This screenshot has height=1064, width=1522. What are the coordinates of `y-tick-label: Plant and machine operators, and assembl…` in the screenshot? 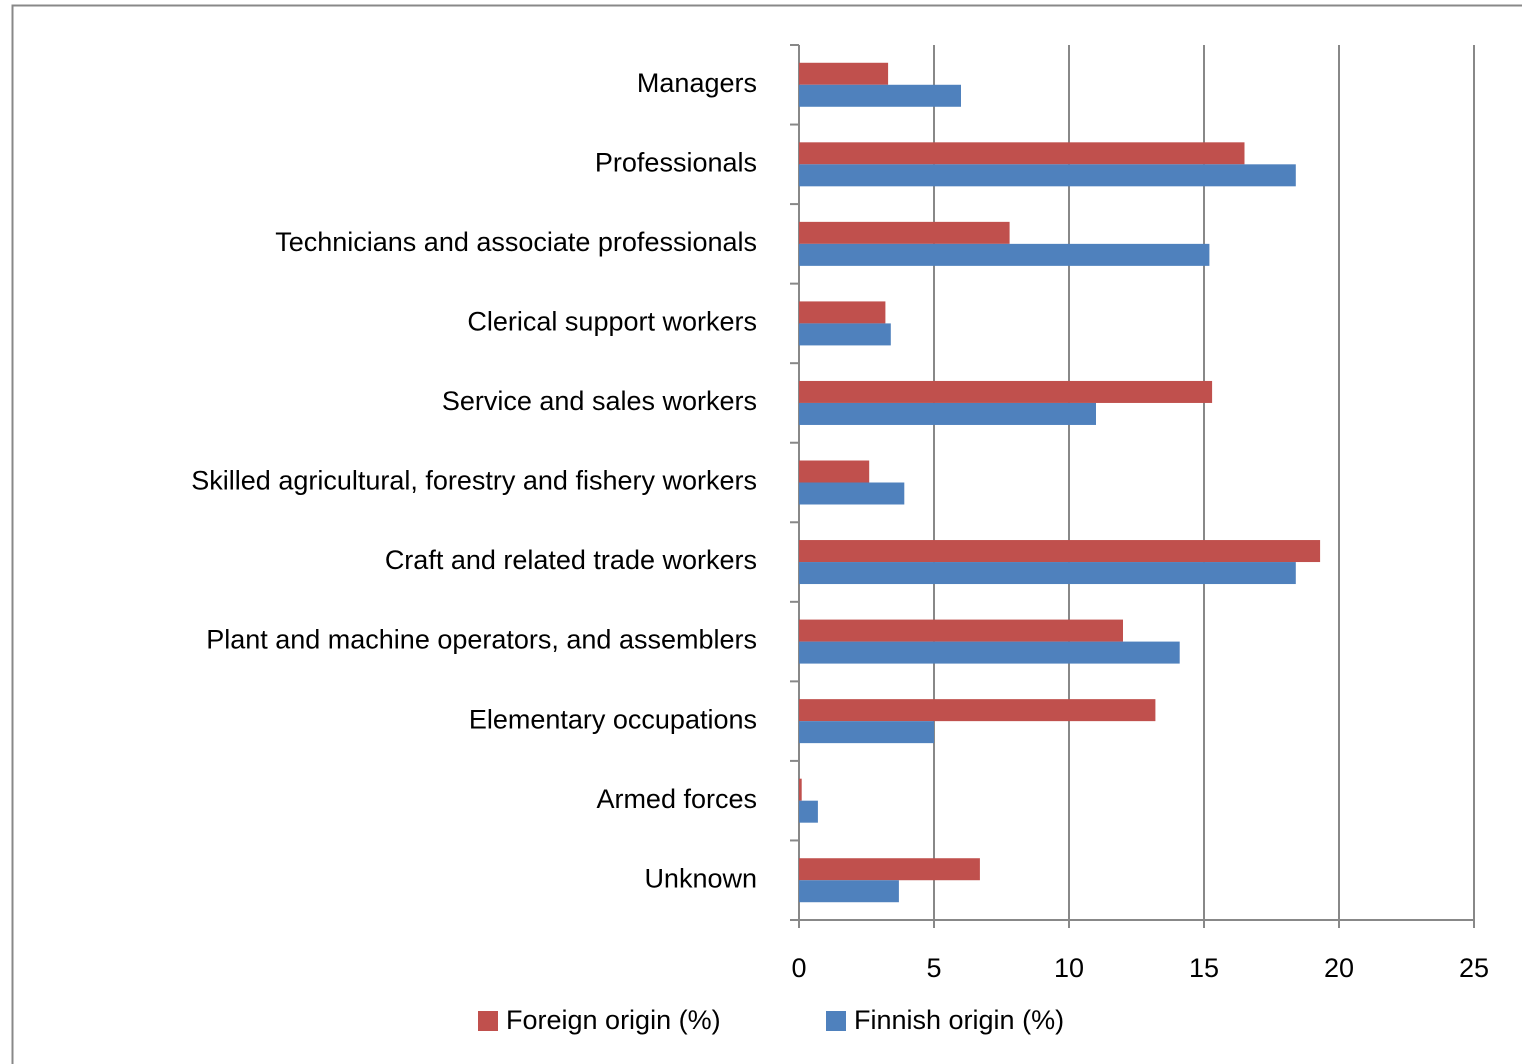 It's located at (481, 640).